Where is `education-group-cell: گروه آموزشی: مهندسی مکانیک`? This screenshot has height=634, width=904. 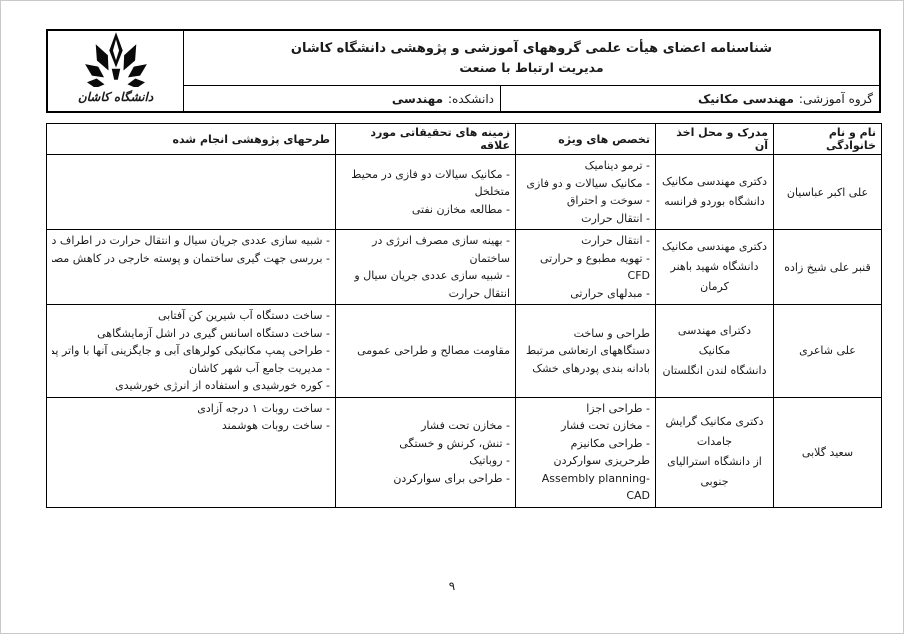
education-group-cell: گروه آموزشی: مهندسی مکانیک is located at coordinates (689, 98).